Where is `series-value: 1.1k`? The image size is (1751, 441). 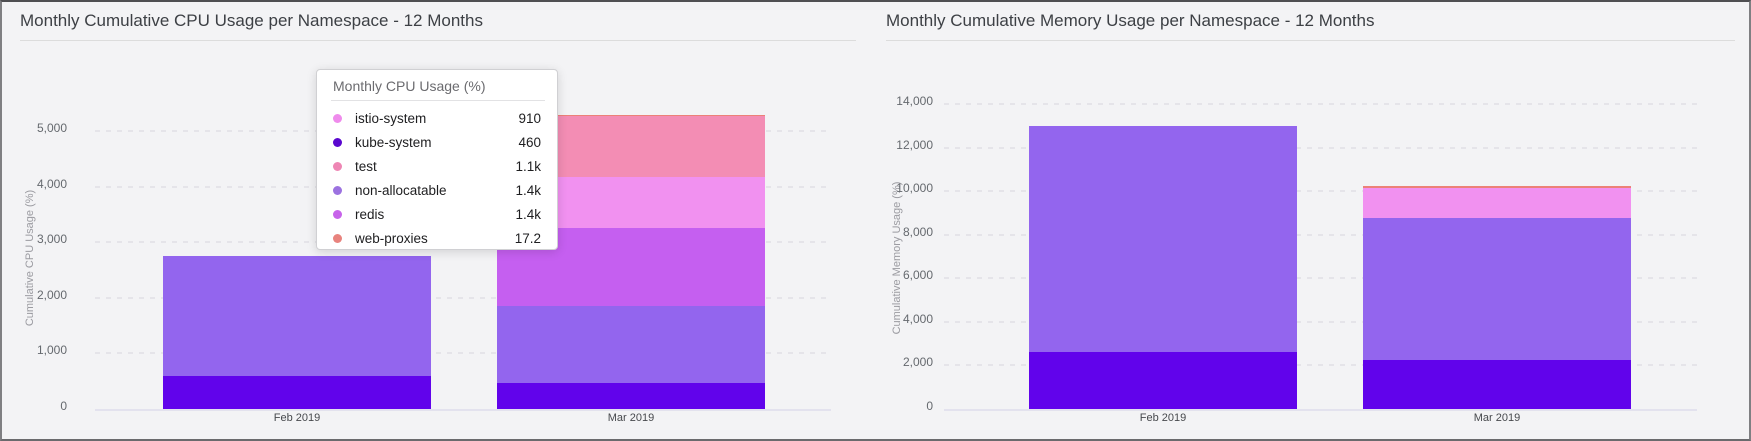
series-value: 1.1k is located at coordinates (528, 166).